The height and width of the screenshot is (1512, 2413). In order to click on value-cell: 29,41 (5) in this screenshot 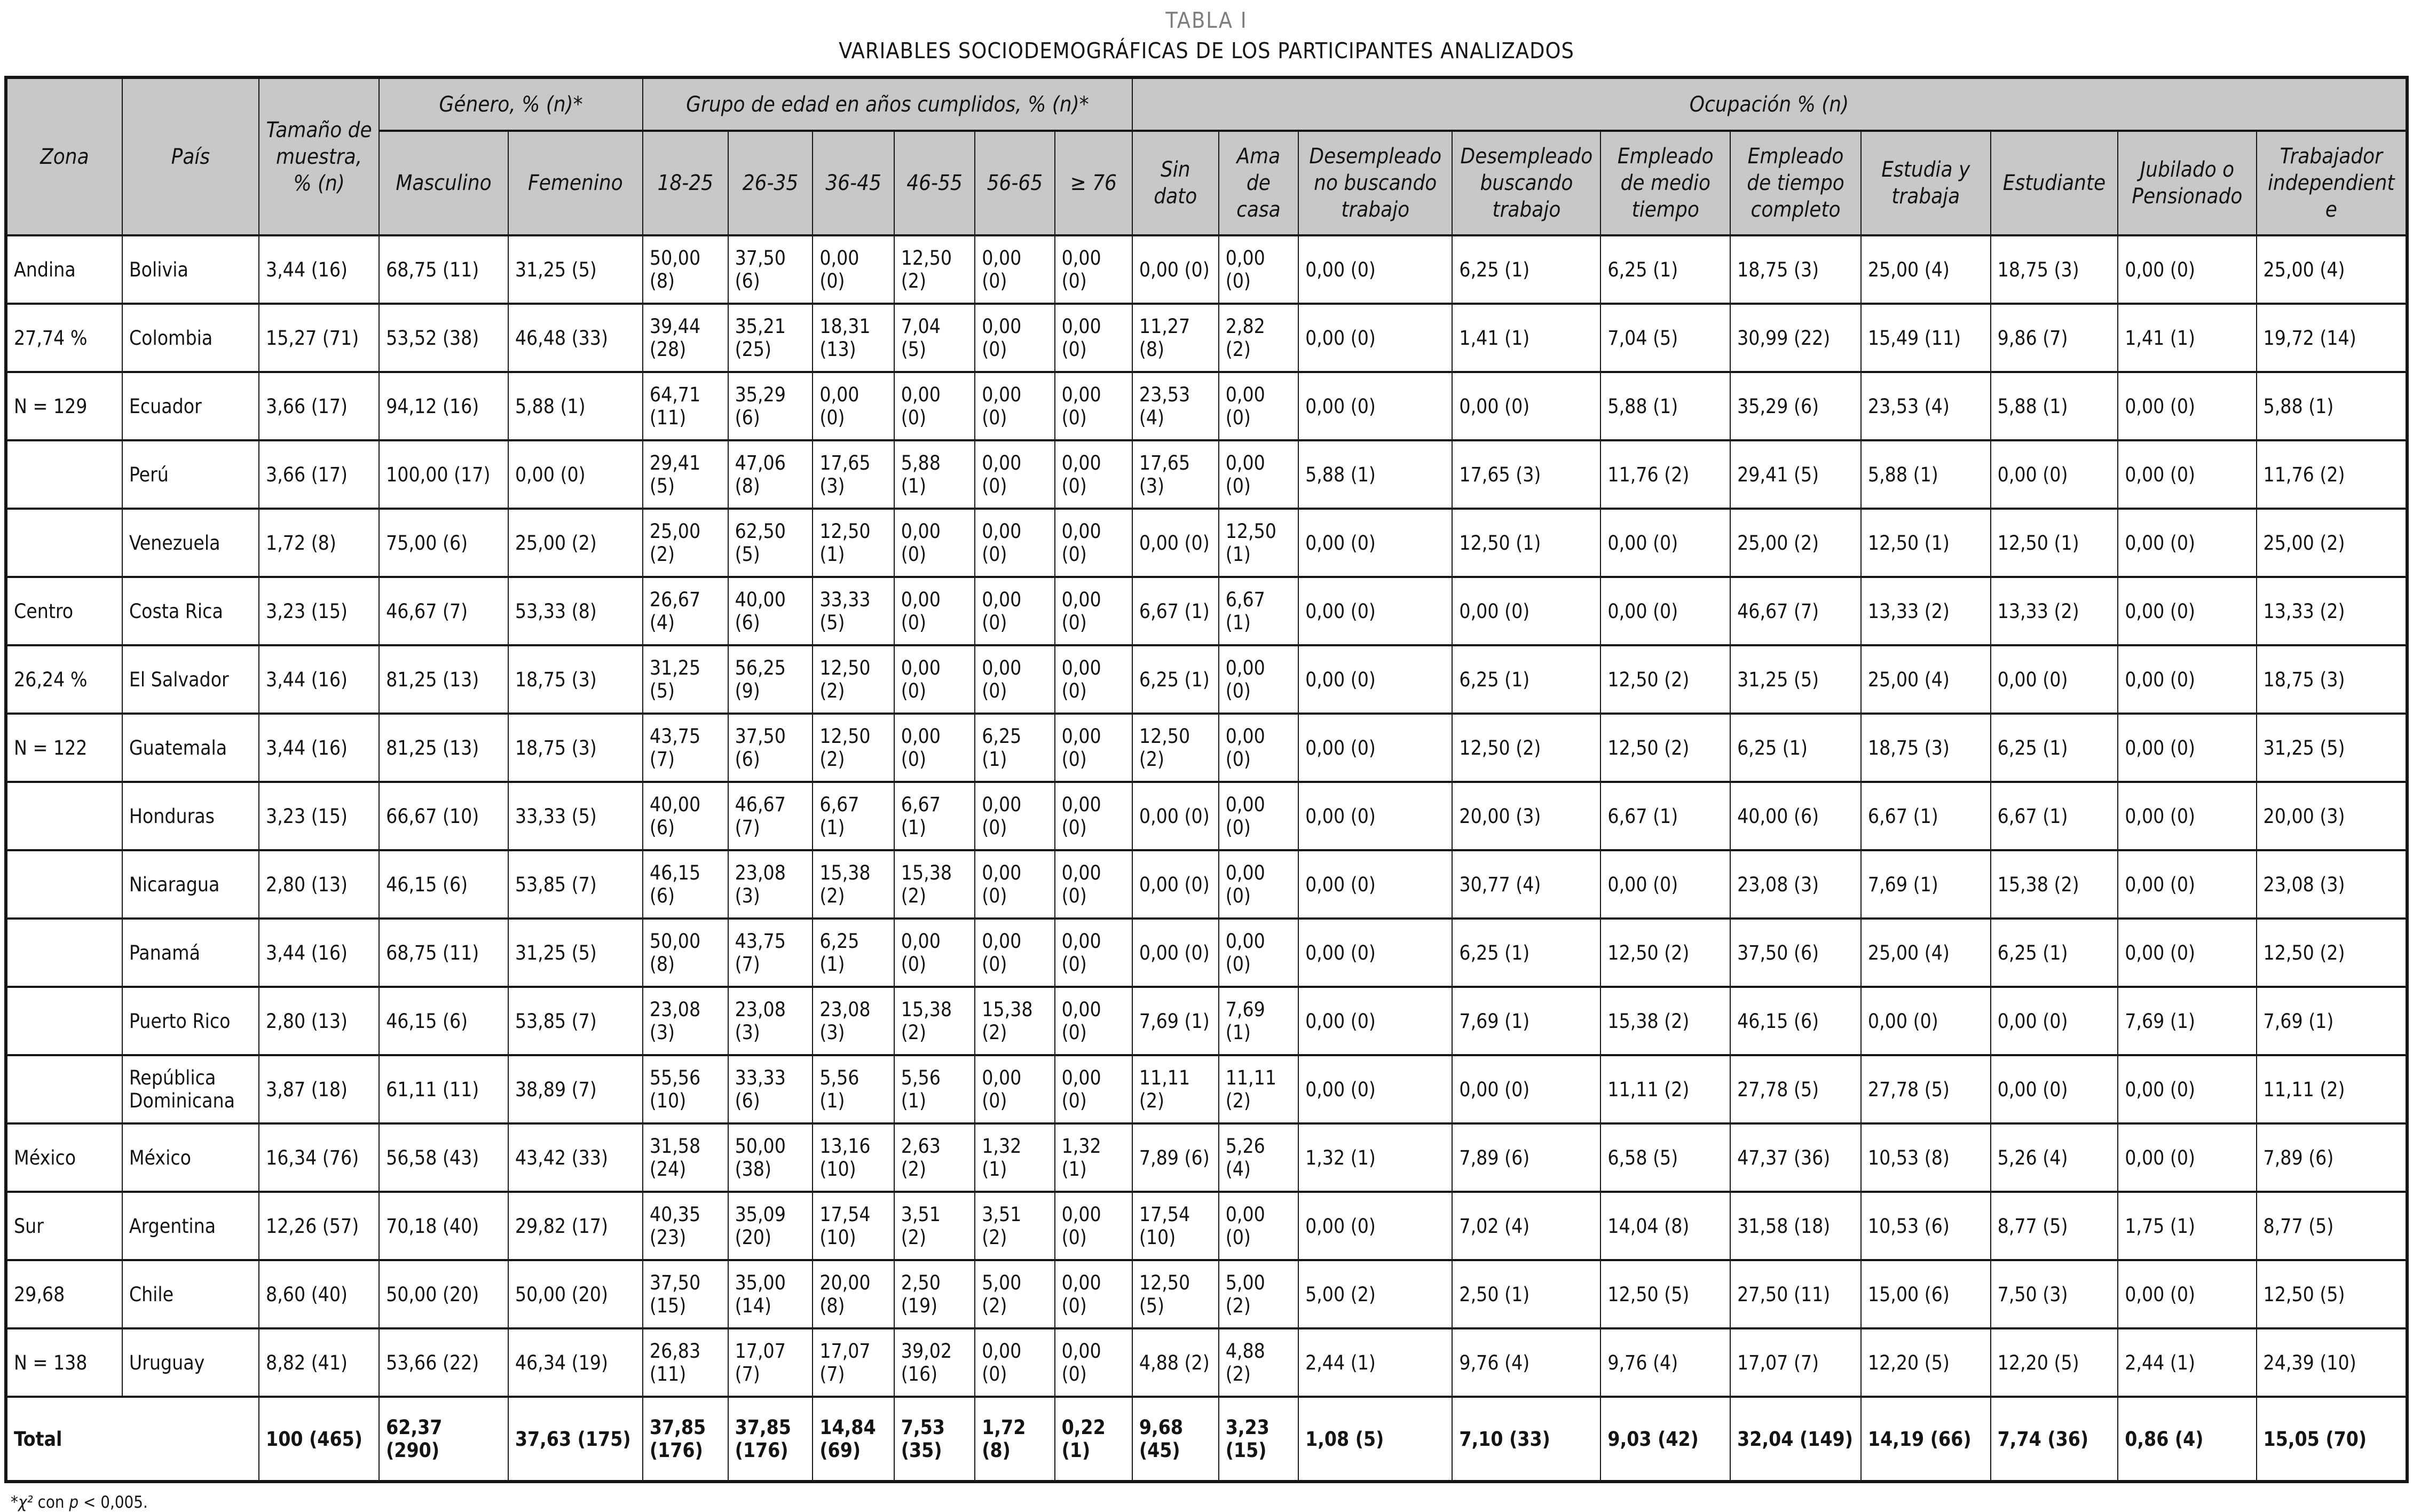, I will do `click(685, 474)`.